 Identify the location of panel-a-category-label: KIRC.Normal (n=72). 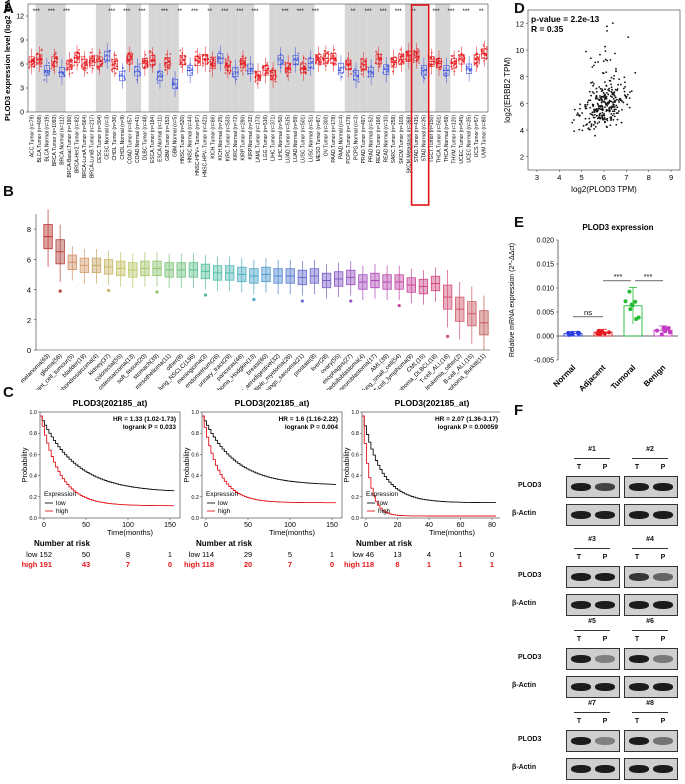
(236, 138).